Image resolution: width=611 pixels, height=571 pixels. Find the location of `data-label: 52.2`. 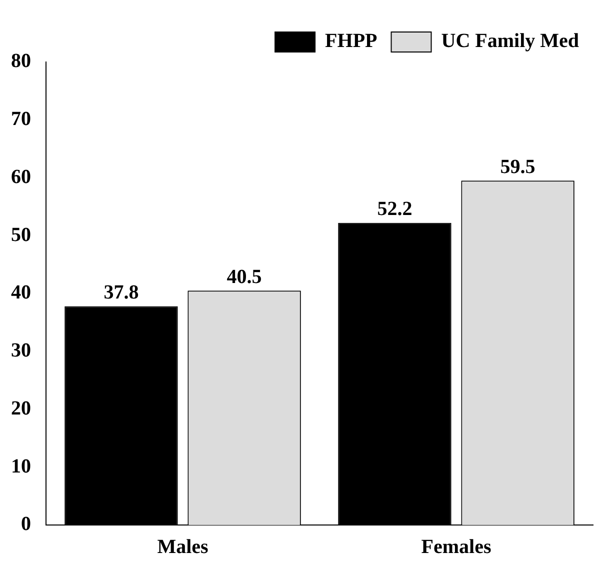

data-label: 52.2 is located at coordinates (394, 209).